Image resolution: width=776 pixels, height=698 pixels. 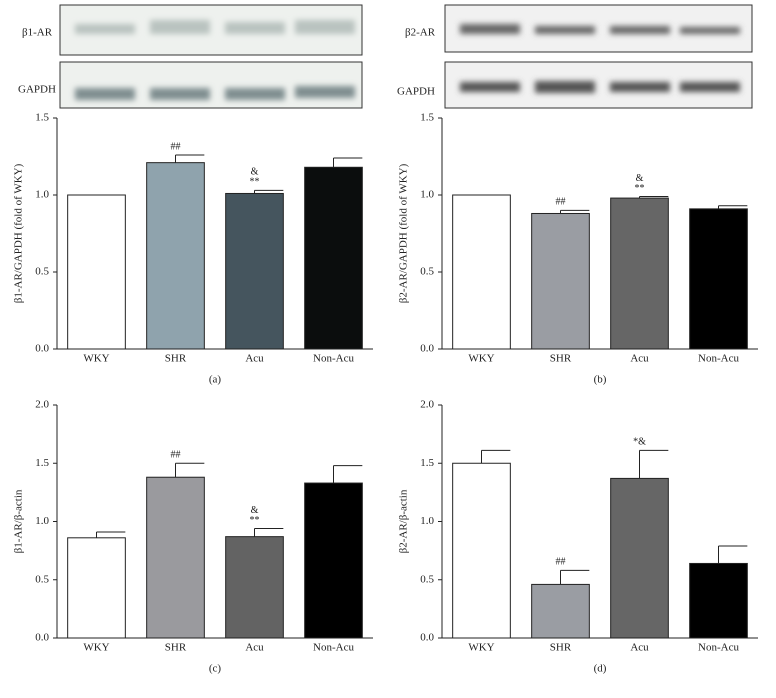 What do you see at coordinates (19, 233) in the screenshot?
I see `y-axis-label: β1-AR/GAPDH (fold of WKY)` at bounding box center [19, 233].